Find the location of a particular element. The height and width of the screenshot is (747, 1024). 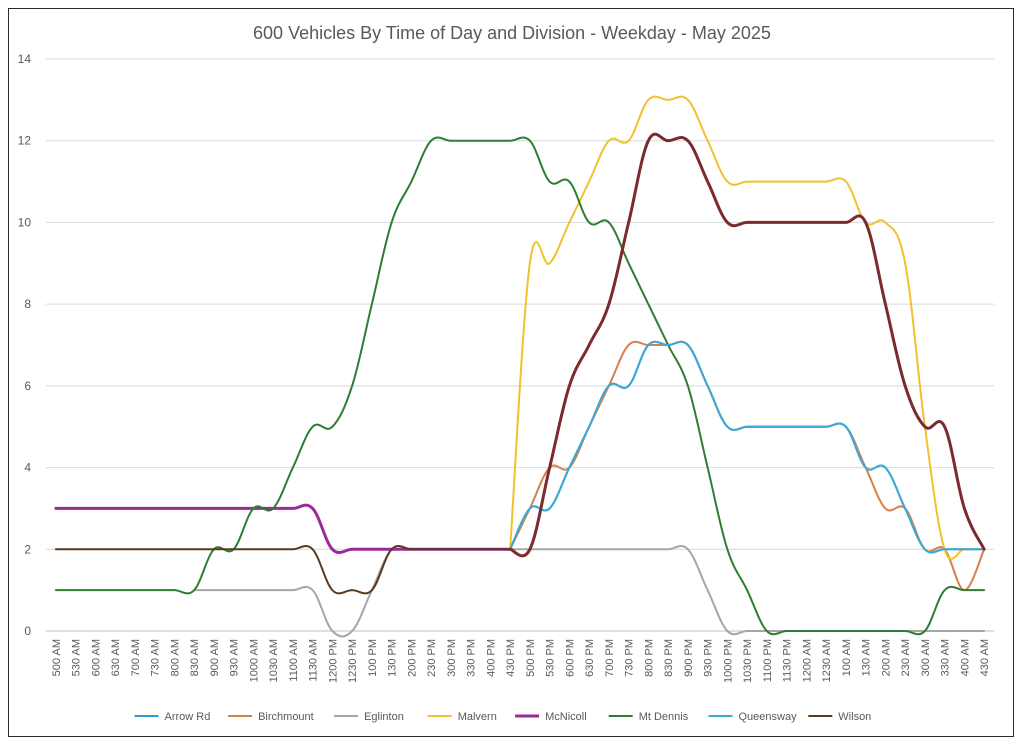

x-tick-label: 1130 PM is located at coordinates (788, 660).